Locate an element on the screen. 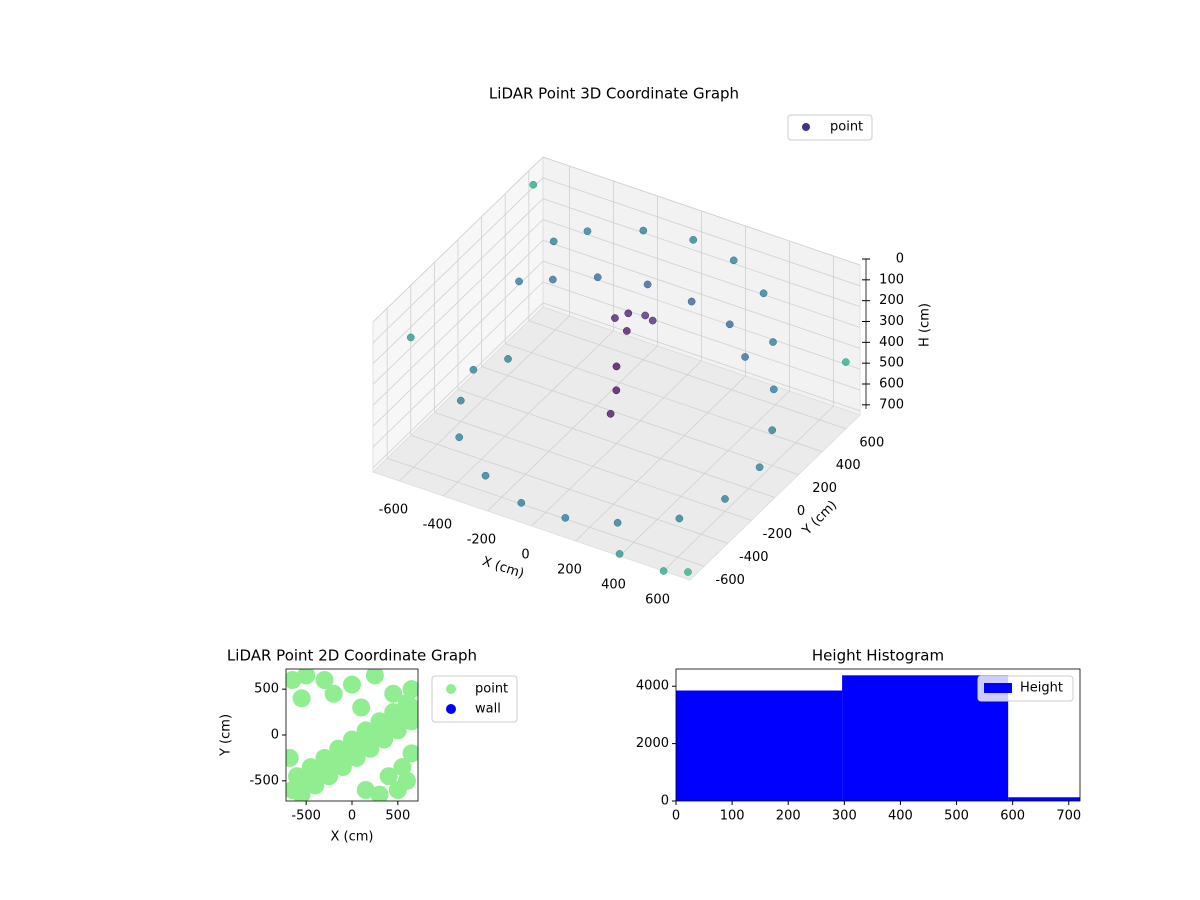 The height and width of the screenshot is (900, 1200). z-axis-label: H (cm) is located at coordinates (925, 325).